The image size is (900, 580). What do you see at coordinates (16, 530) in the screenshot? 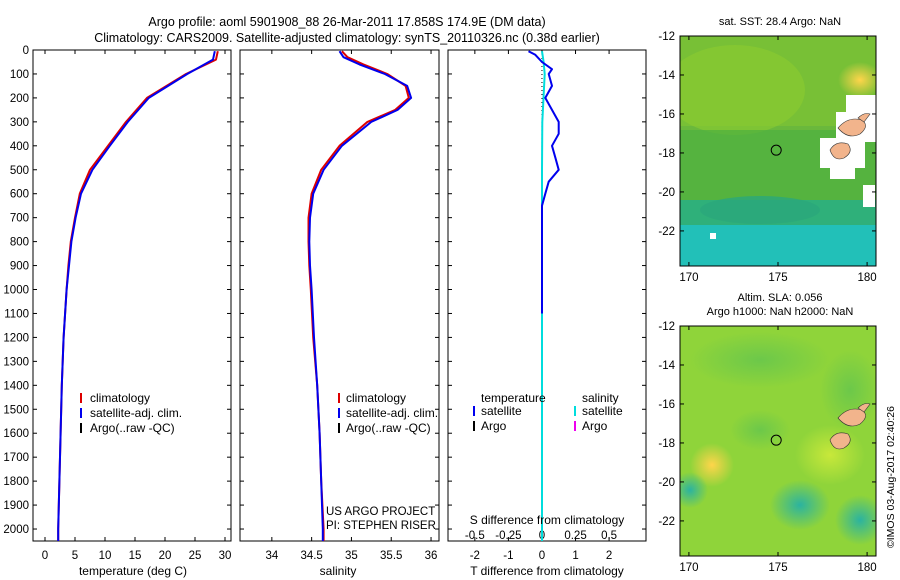
I see `y-tick-label: 2000` at bounding box center [16, 530].